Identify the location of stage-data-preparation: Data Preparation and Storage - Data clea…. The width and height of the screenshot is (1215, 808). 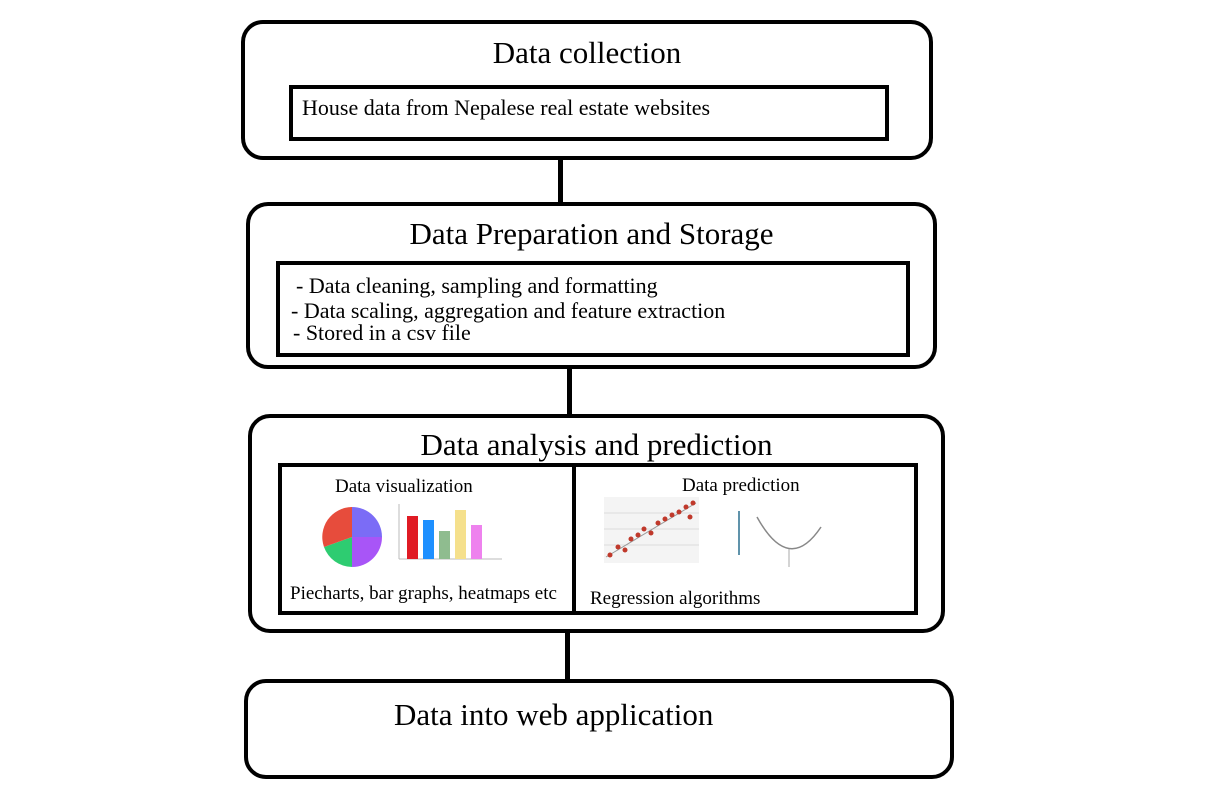
(591, 285).